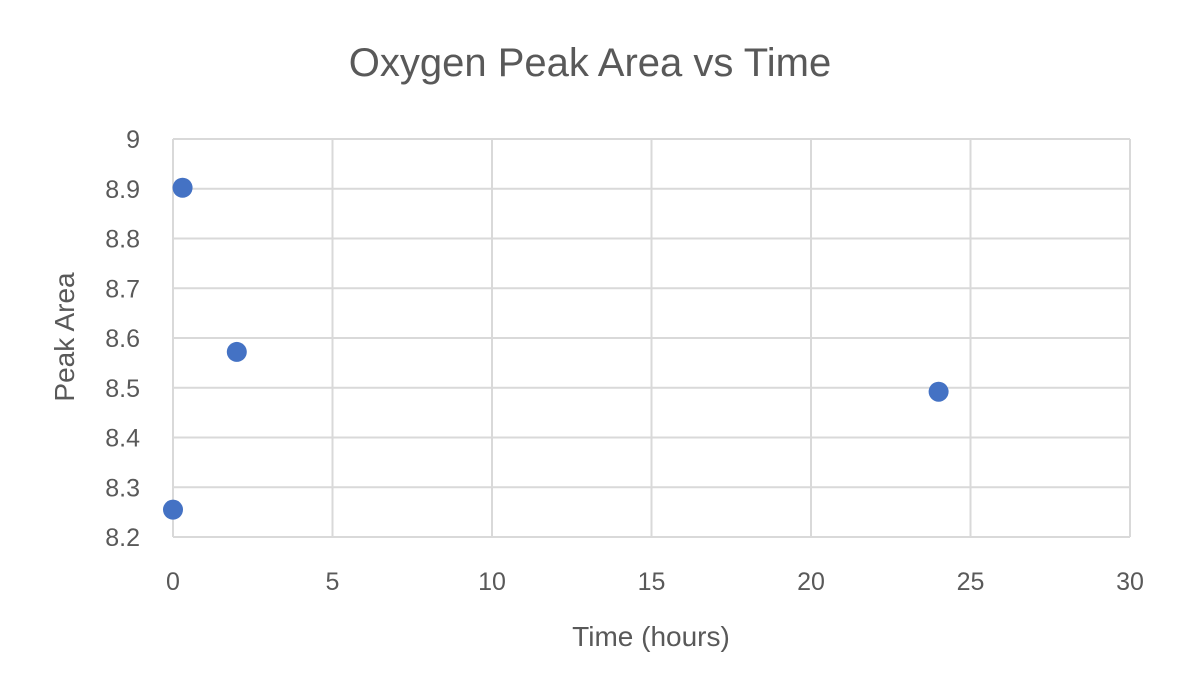  What do you see at coordinates (122, 538) in the screenshot?
I see `y-tick-label: 8.2` at bounding box center [122, 538].